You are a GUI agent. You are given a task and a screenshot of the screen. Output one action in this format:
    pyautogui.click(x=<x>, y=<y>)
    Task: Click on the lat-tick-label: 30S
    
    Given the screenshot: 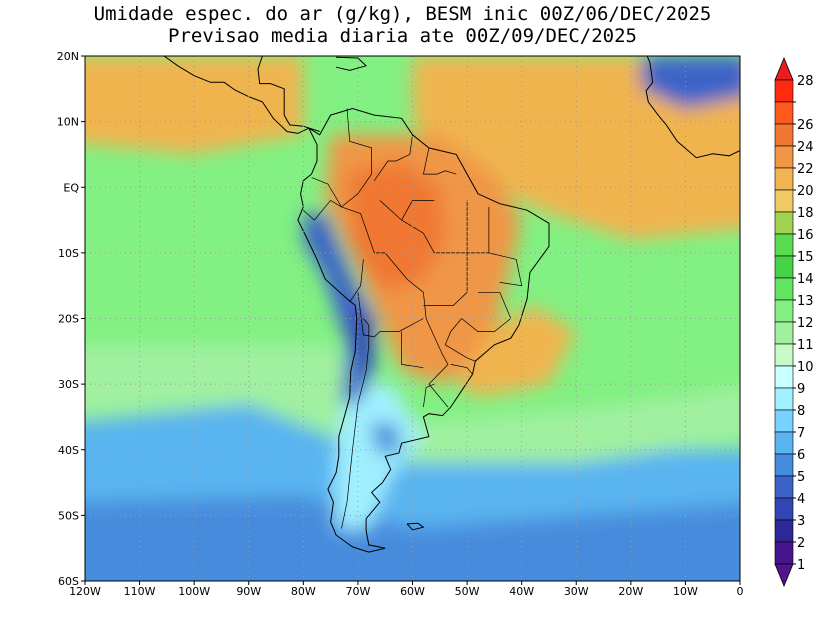 What is the action you would take?
    pyautogui.click(x=68, y=384)
    